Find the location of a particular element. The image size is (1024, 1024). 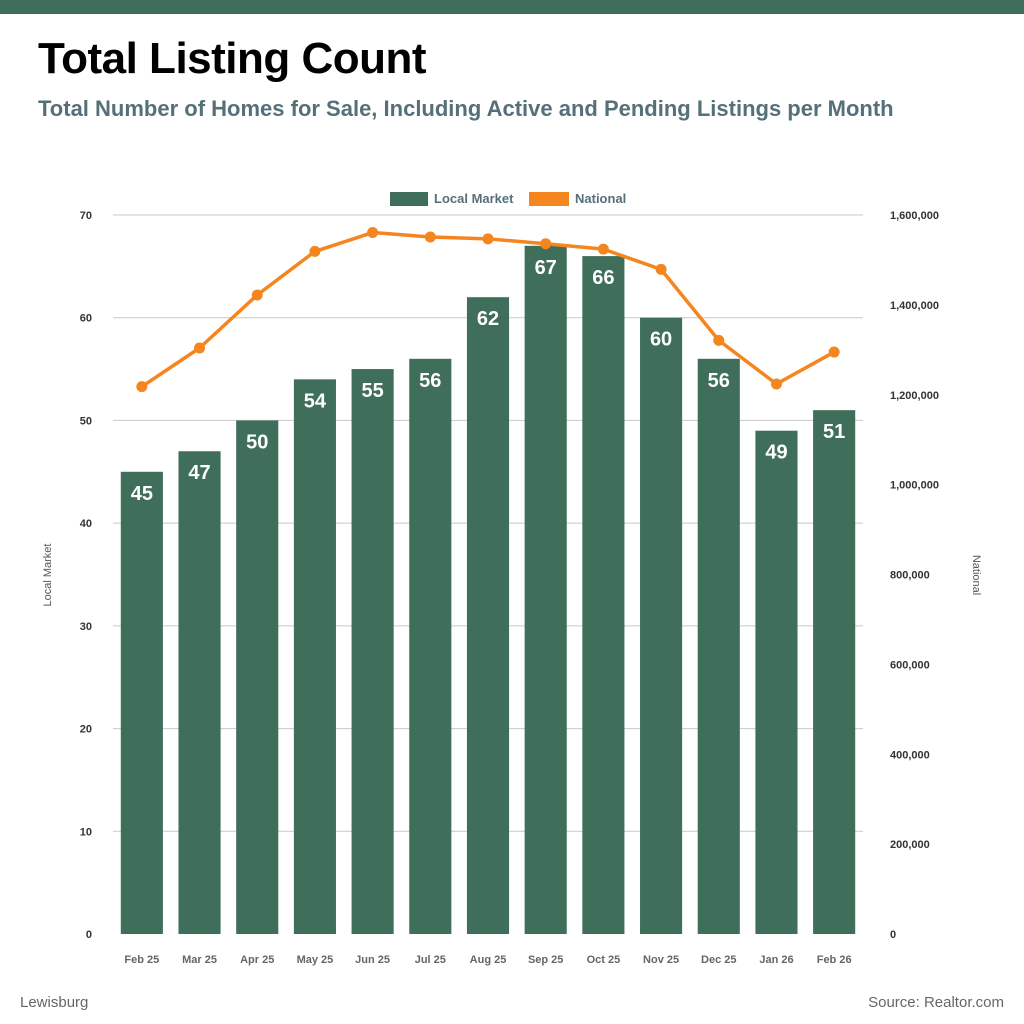

bar-data-label: 60 is located at coordinates (661, 340).